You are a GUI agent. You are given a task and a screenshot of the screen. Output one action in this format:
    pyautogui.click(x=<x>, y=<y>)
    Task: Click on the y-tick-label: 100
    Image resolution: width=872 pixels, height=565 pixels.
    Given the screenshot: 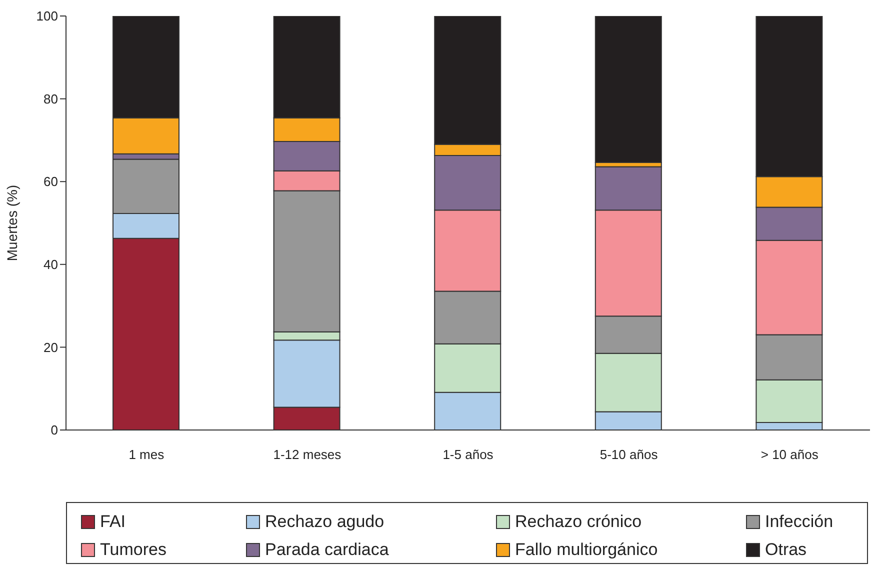 What is the action you would take?
    pyautogui.click(x=47, y=16)
    